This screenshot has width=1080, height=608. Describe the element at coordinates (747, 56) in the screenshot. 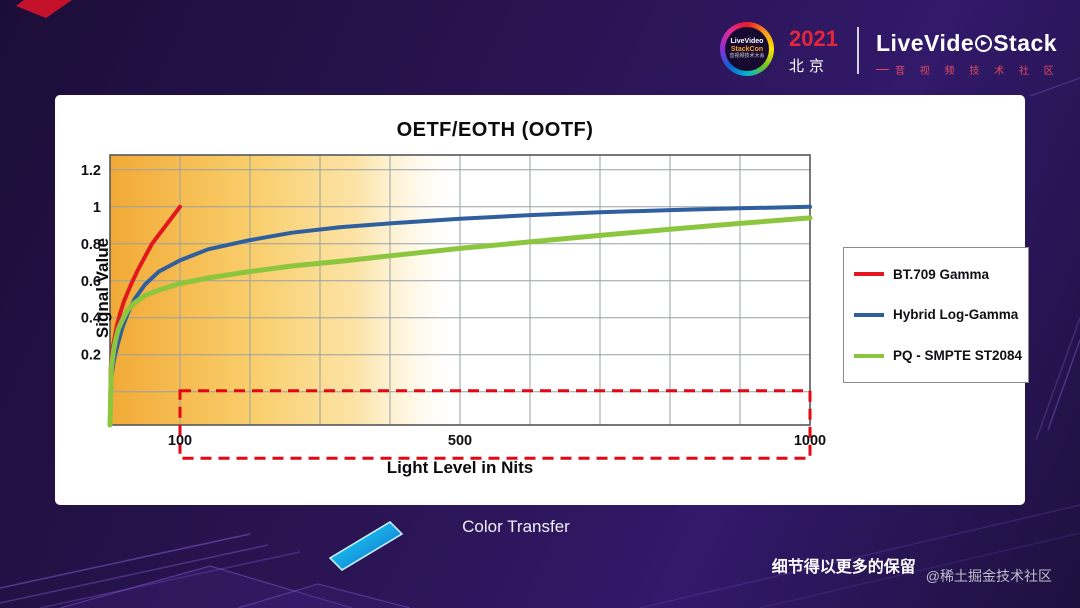

I see `conference-logo-line3: 音视频技术大会` at that location.